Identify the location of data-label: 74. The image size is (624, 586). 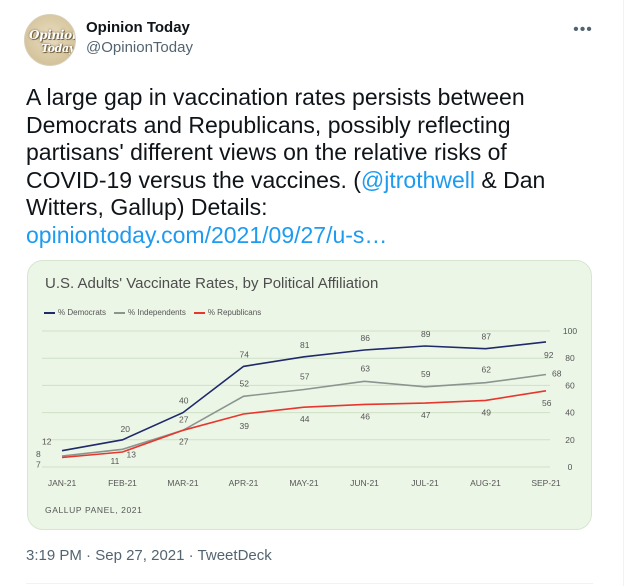
(245, 354).